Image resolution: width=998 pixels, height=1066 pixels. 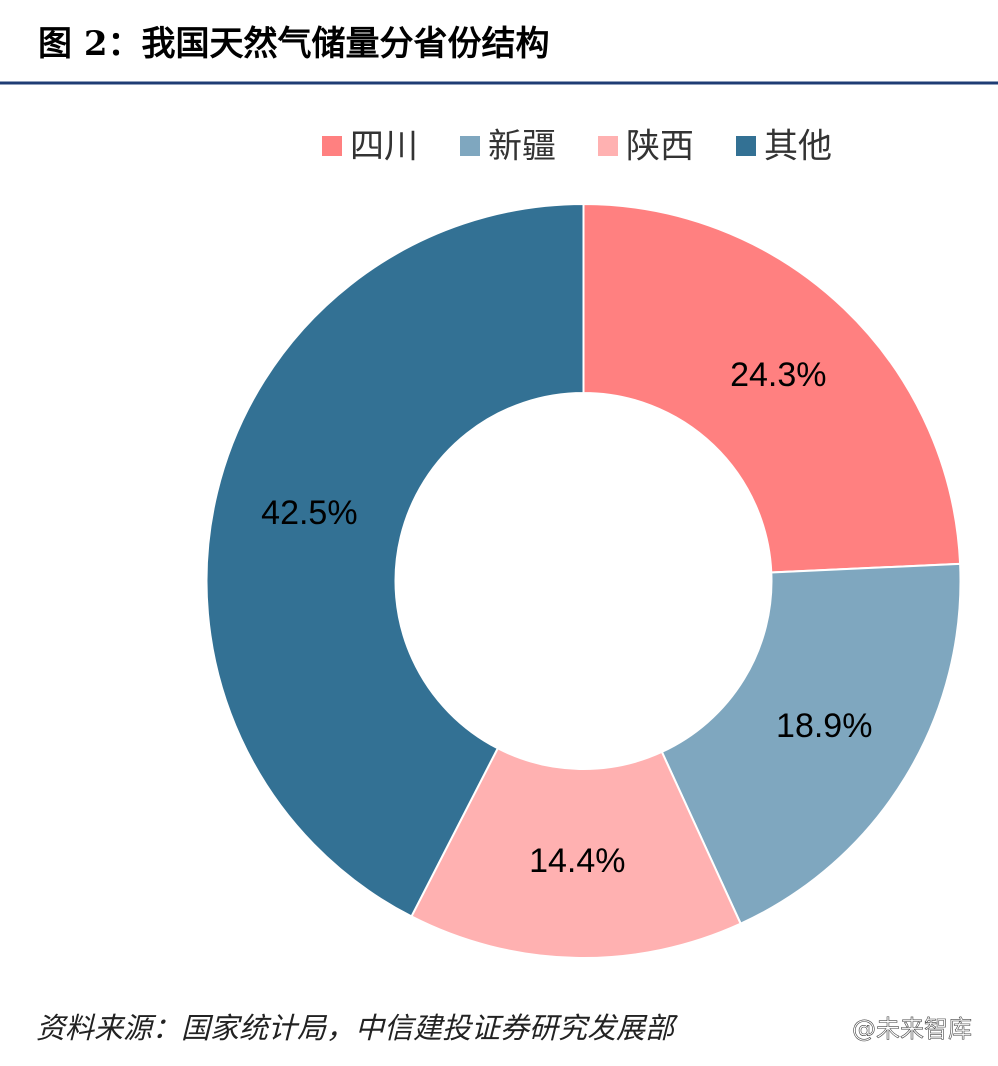 I want to click on chart-title: 图 2：我国天然气储量分省份结构, so click(x=294, y=44).